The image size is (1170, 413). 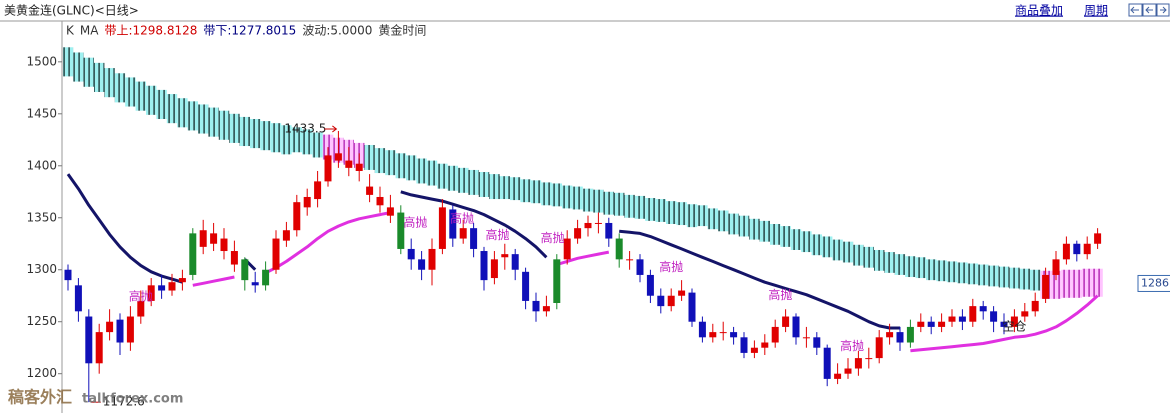 What do you see at coordinates (41, 113) in the screenshot?
I see `y-tick-label: 1450` at bounding box center [41, 113].